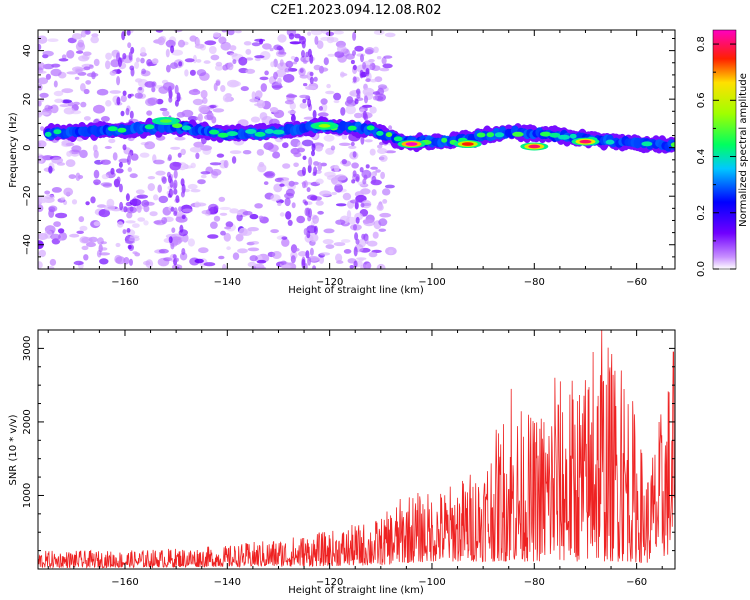 The image size is (750, 600). I want to click on x-tick-label: −60, so click(636, 582).